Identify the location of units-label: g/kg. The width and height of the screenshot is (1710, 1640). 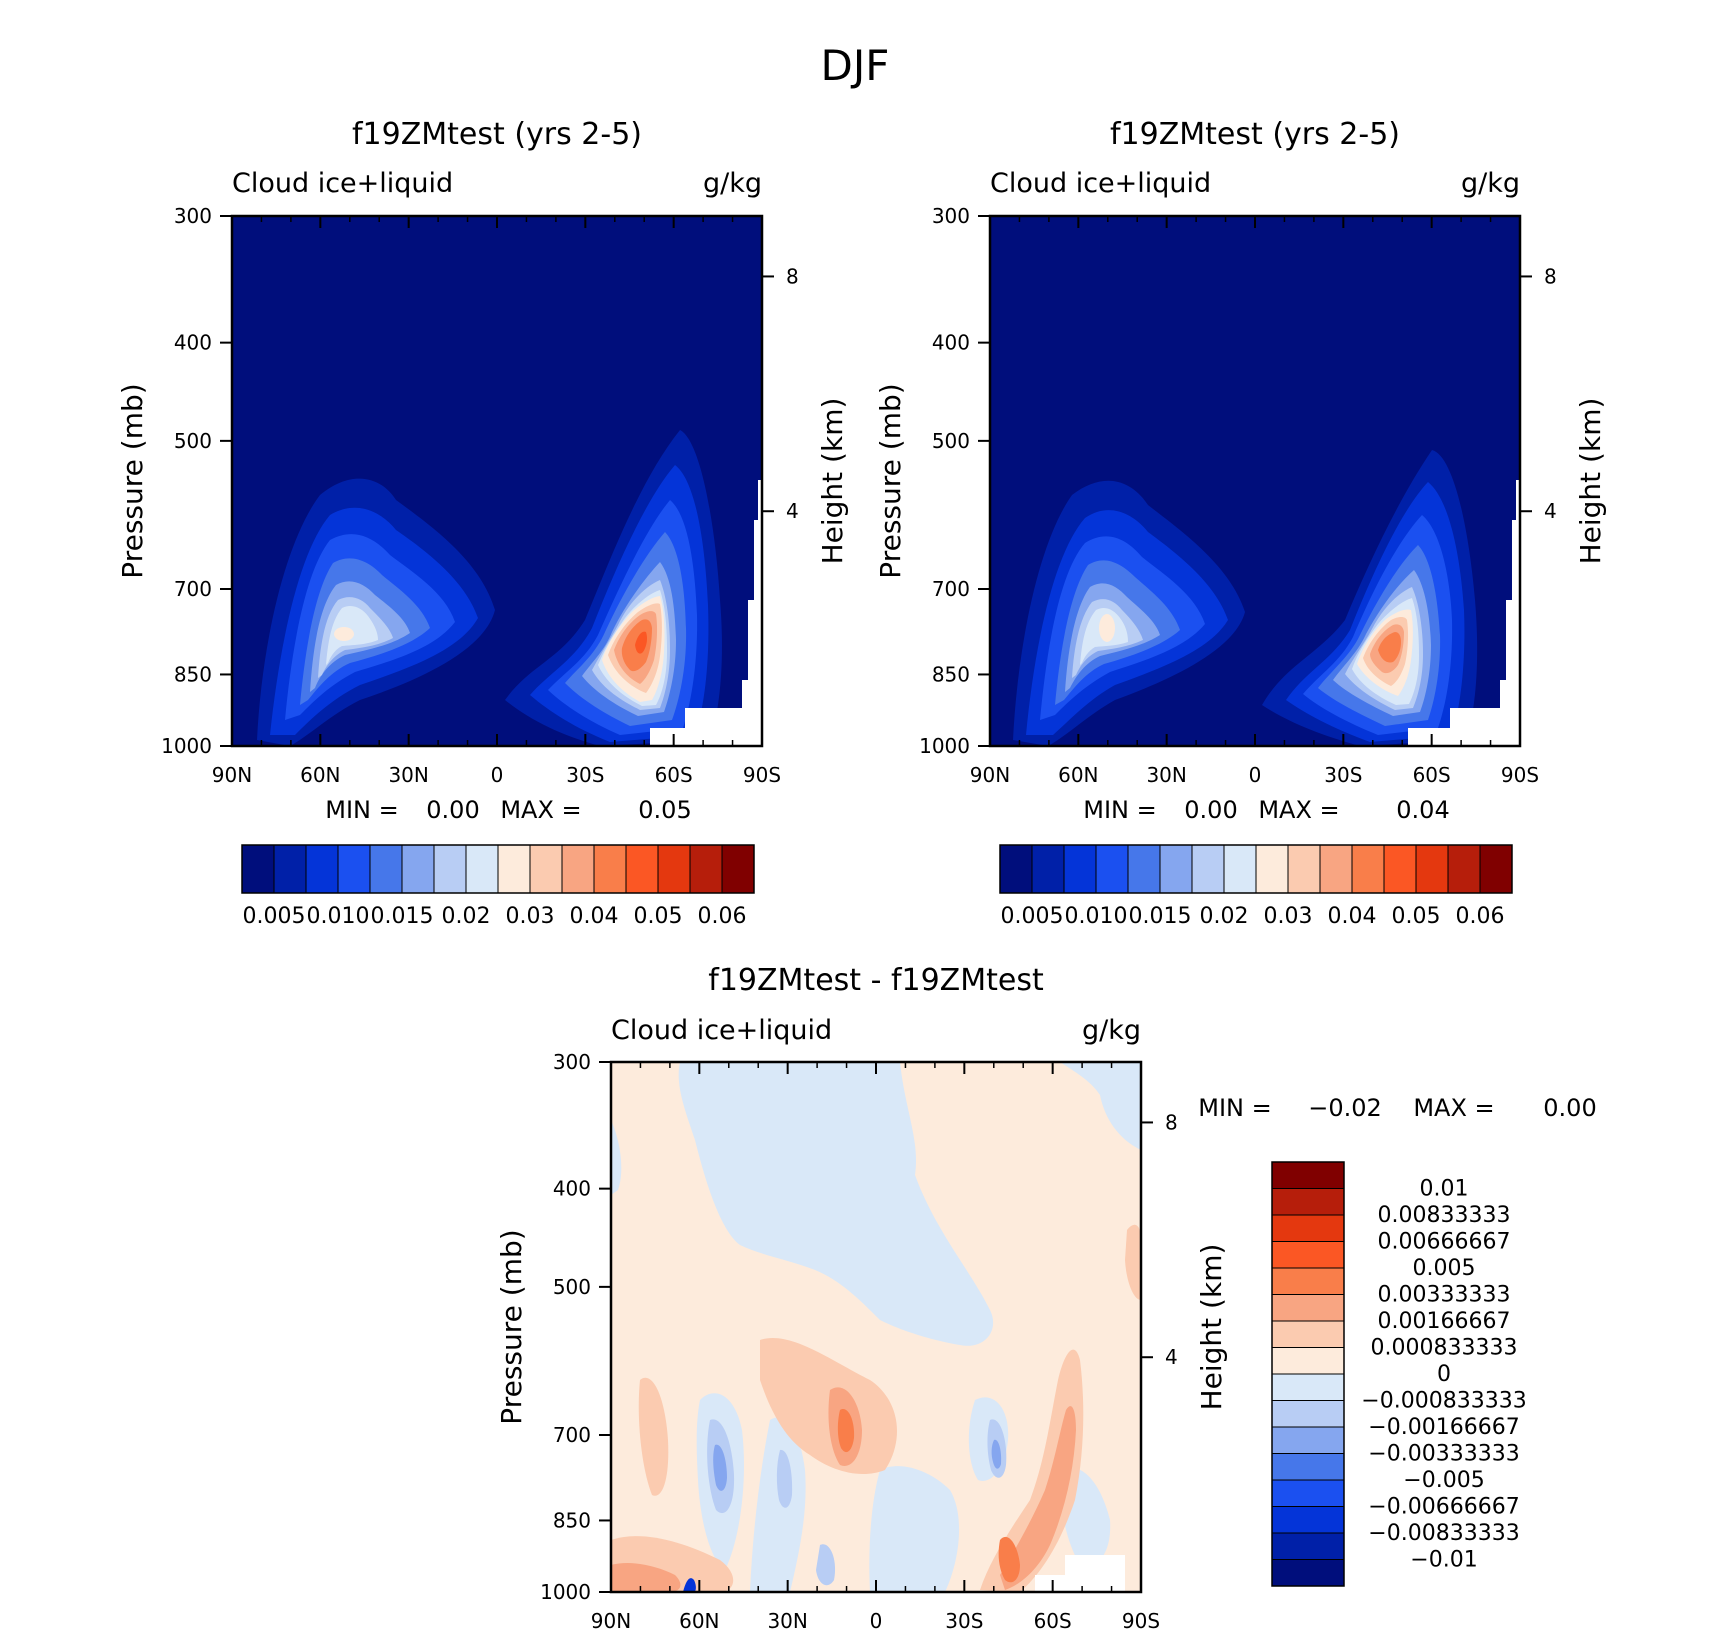
(1490, 183).